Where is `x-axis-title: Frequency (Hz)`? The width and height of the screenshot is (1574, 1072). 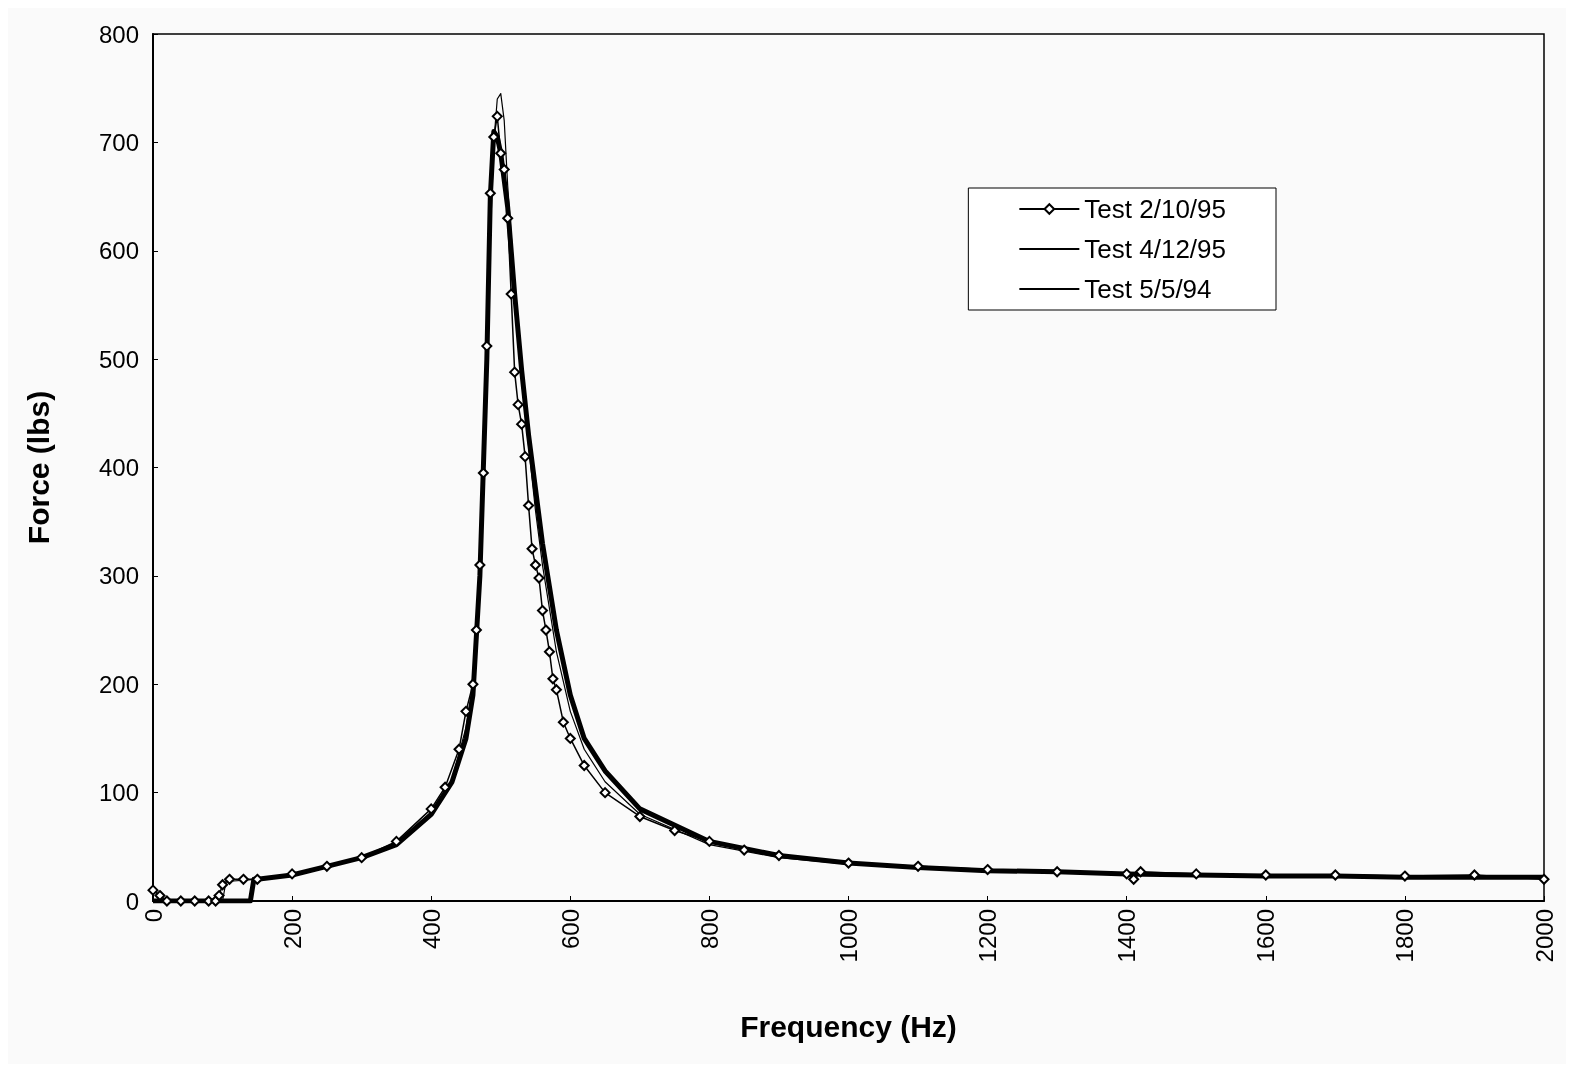 x-axis-title: Frequency (Hz) is located at coordinates (848, 1026).